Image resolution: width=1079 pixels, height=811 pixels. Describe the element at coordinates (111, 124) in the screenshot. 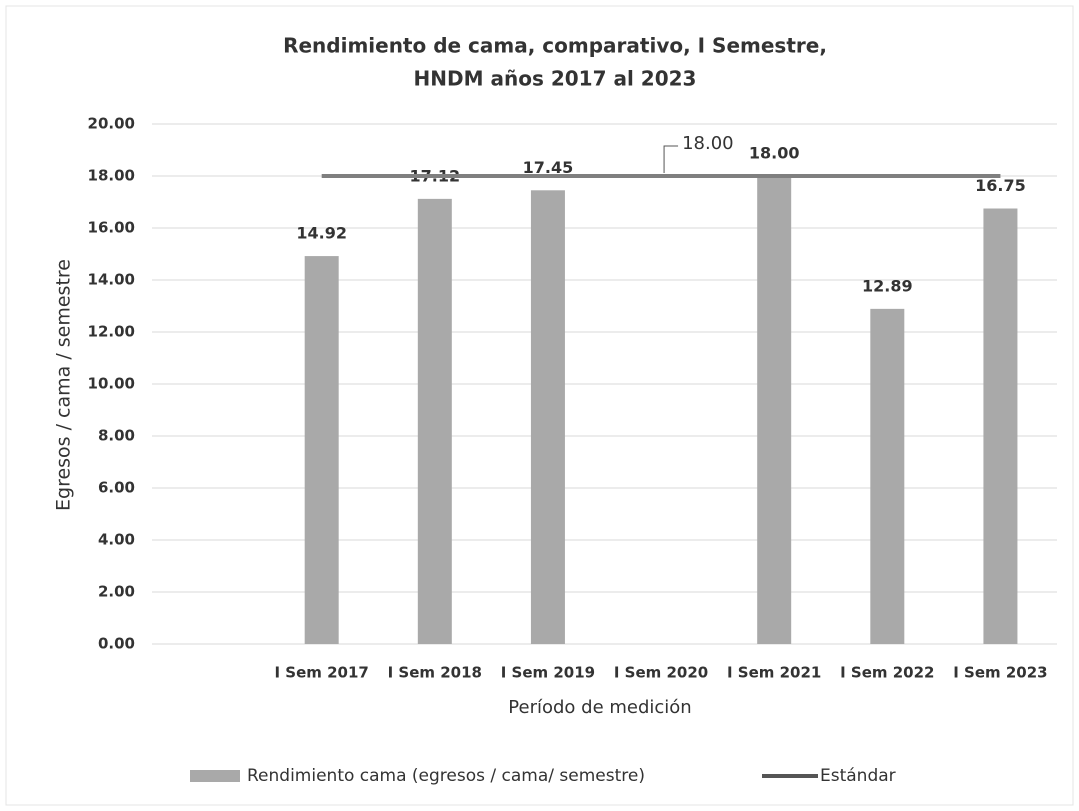

I see `y-tick-label: 20.00` at that location.